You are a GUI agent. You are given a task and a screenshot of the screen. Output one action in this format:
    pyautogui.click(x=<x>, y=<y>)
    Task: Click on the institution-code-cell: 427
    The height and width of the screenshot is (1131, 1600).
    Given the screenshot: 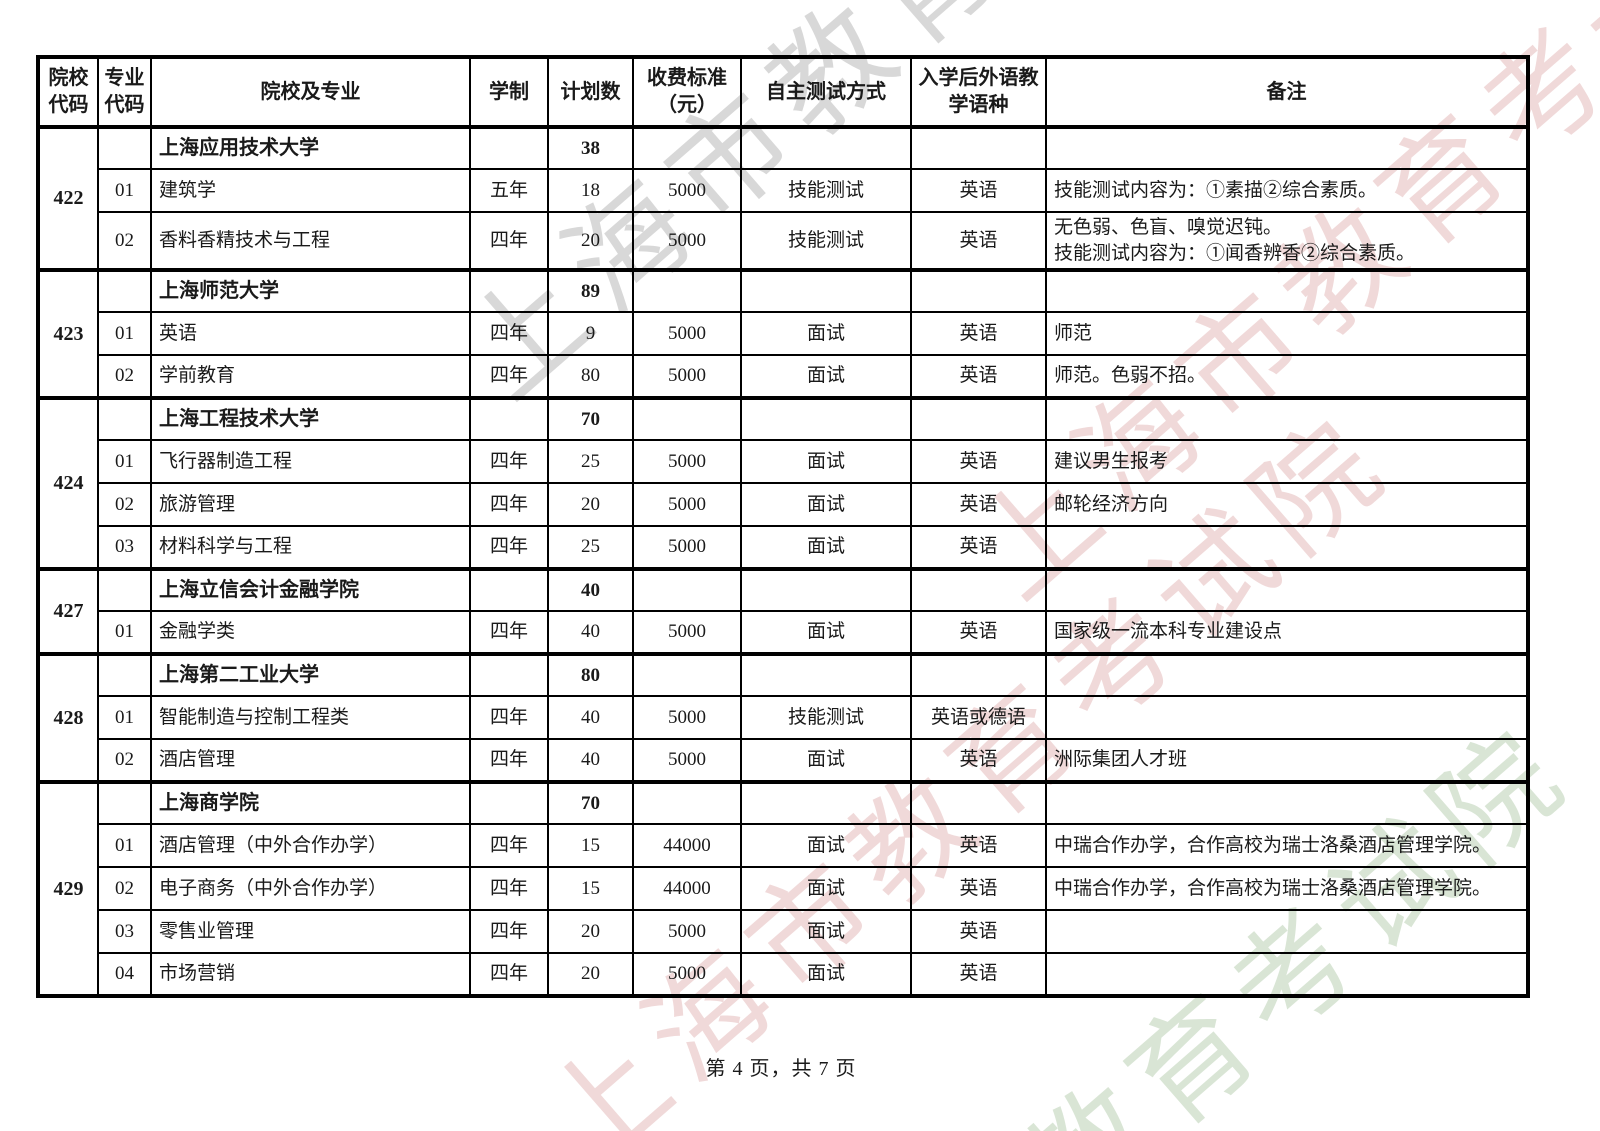 What is the action you would take?
    pyautogui.click(x=68, y=611)
    